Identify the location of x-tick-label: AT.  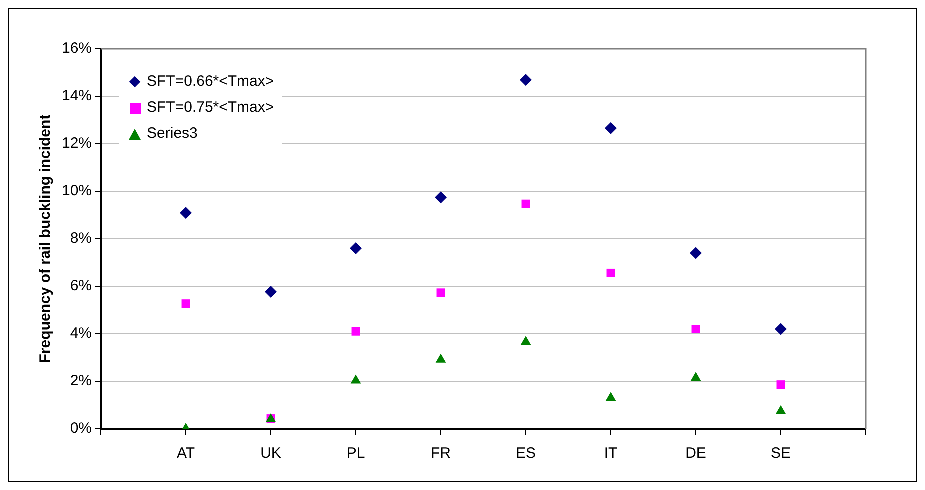
(186, 453).